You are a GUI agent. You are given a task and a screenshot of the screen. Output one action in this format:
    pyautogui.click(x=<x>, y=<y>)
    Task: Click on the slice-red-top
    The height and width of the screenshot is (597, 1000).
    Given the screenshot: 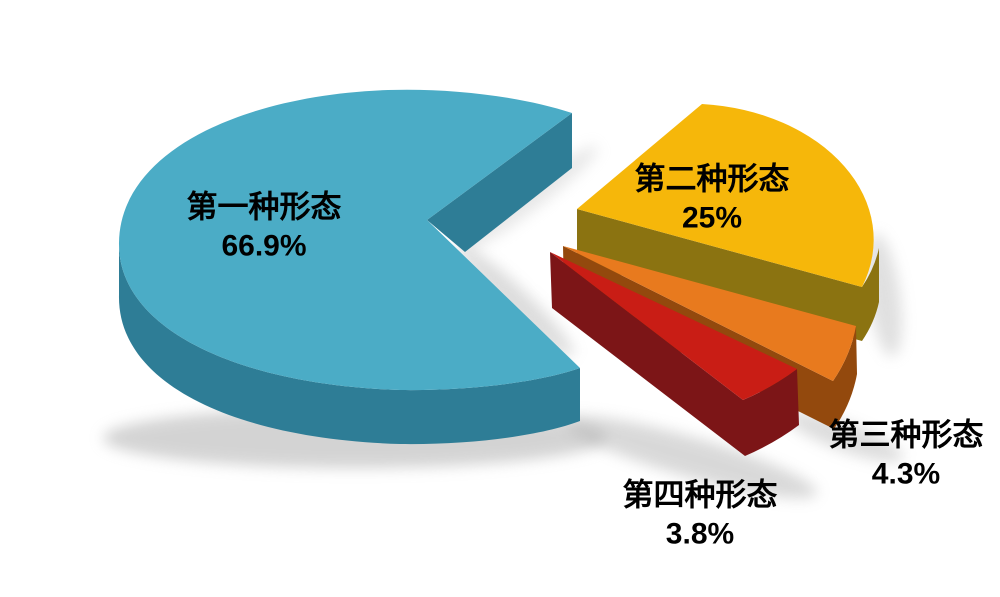 What is the action you would take?
    pyautogui.click(x=673, y=326)
    